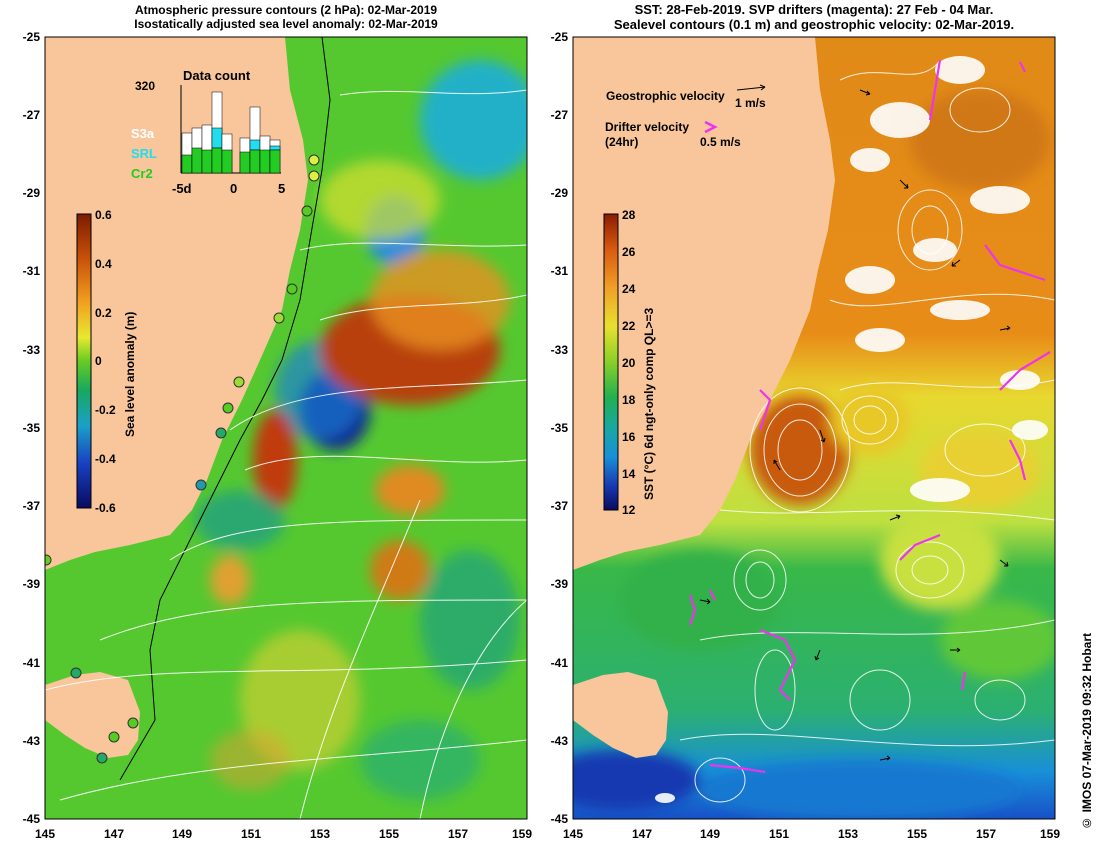  What do you see at coordinates (103, 264) in the screenshot?
I see `sla-tick: 0.4` at bounding box center [103, 264].